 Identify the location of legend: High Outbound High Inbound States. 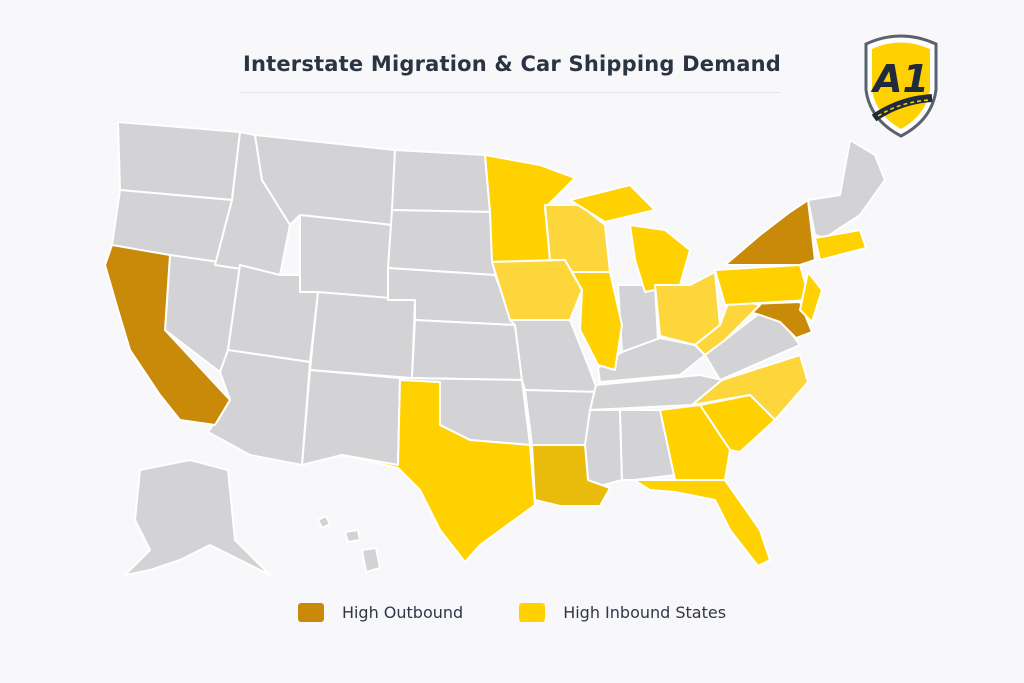
(512, 612).